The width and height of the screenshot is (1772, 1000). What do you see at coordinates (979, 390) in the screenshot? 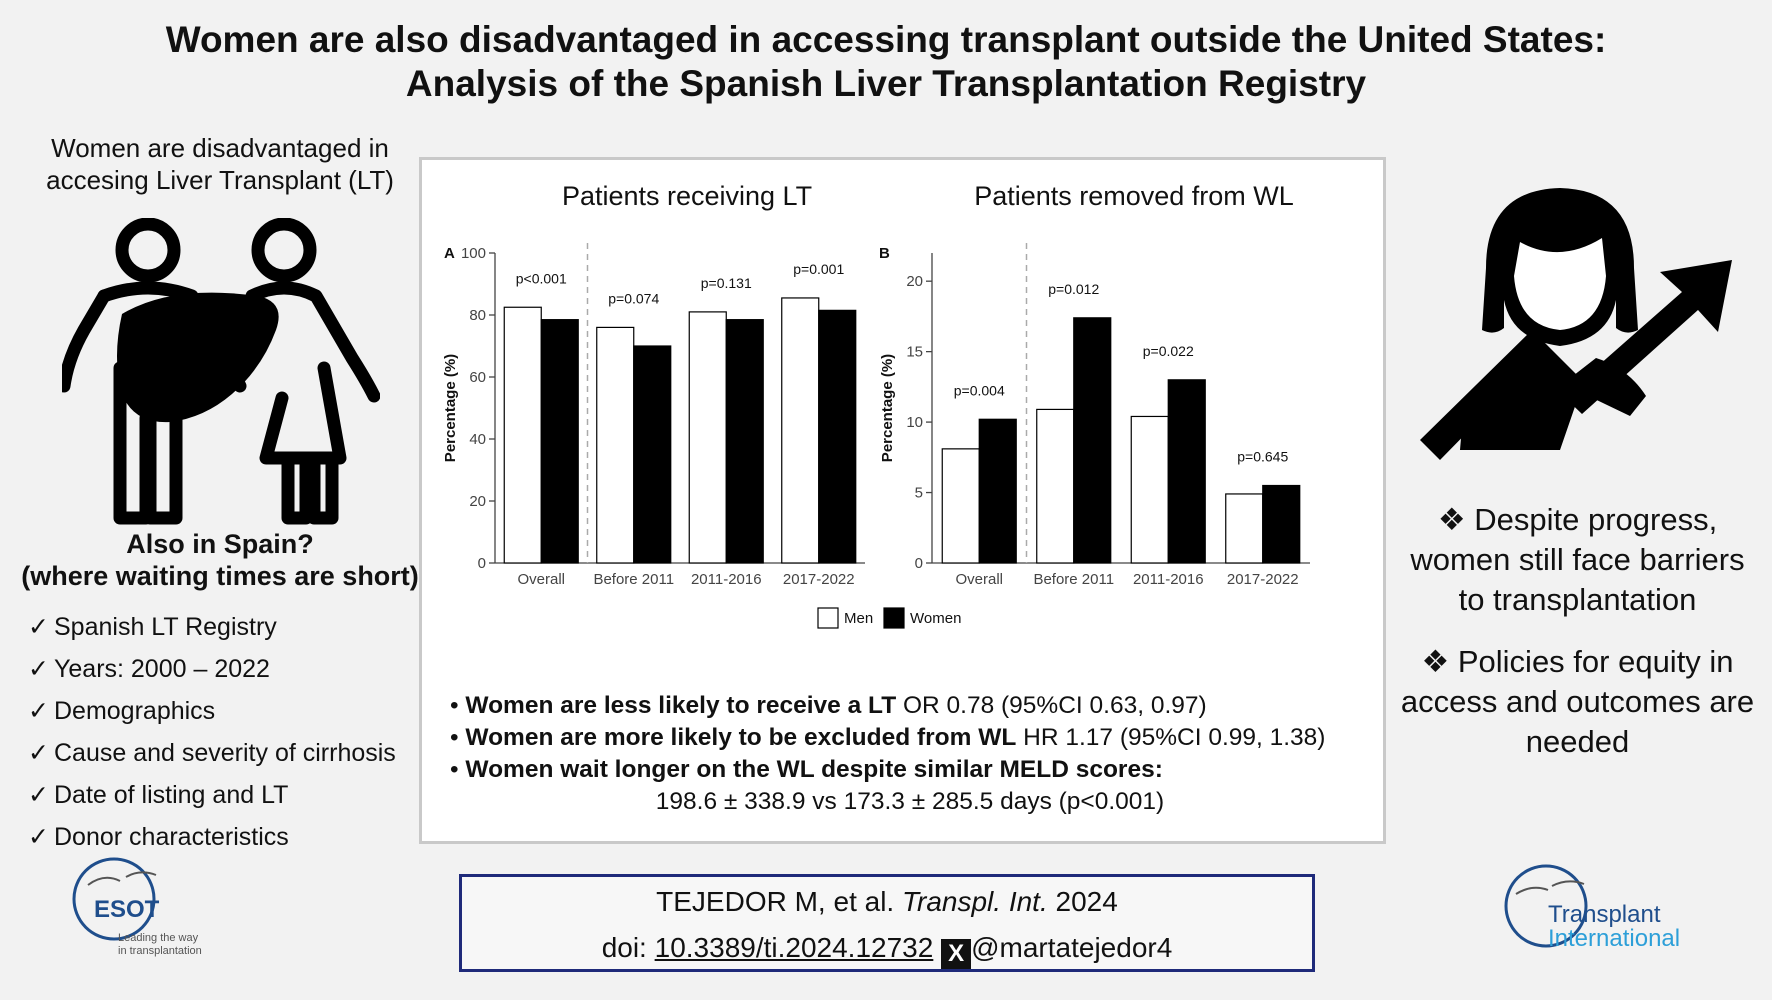
I see `p-value-label: p=0.004` at bounding box center [979, 390].